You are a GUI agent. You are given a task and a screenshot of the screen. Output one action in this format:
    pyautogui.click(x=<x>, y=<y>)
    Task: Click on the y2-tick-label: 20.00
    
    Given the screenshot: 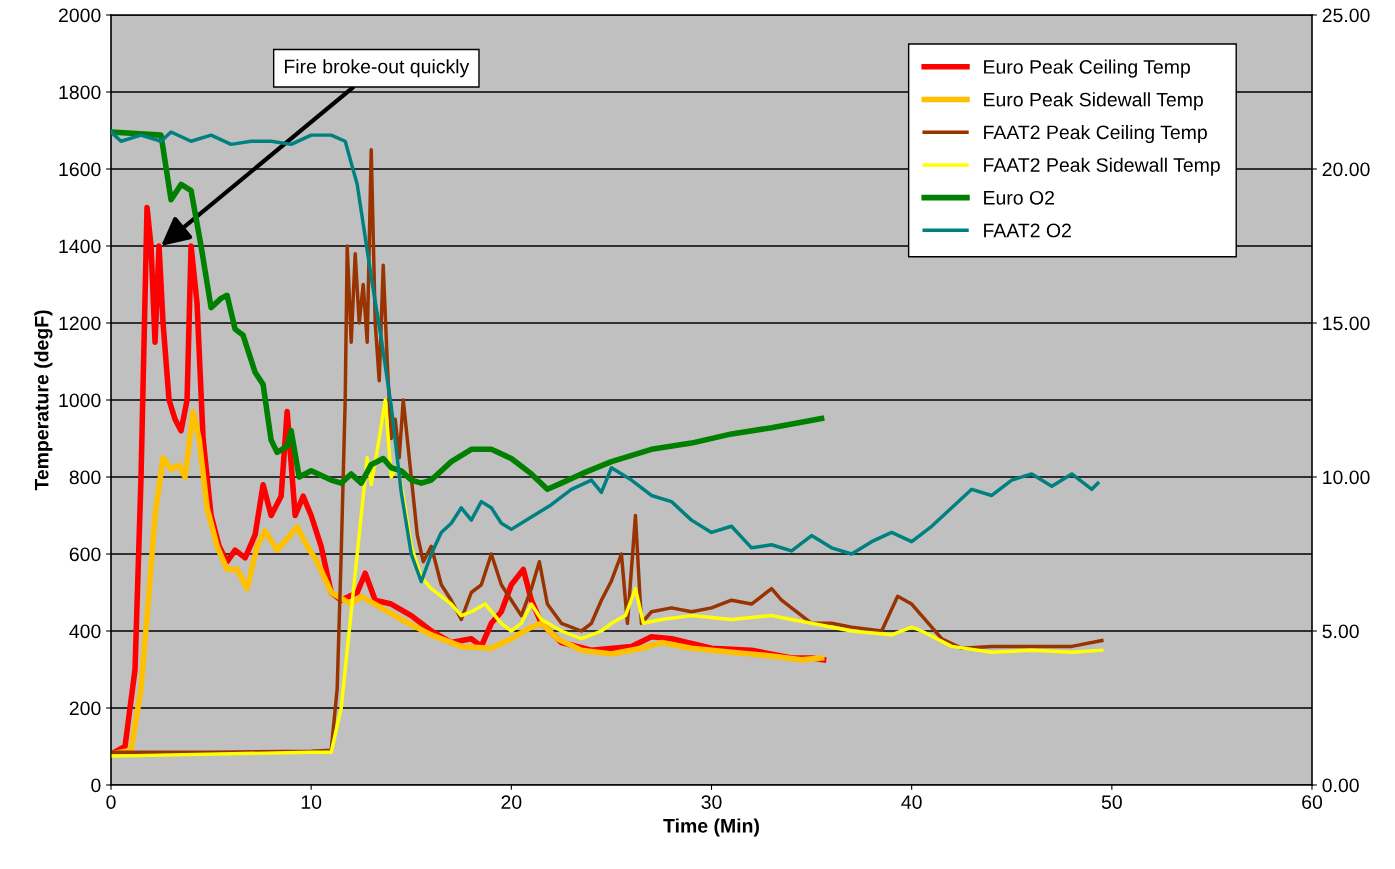 What is the action you would take?
    pyautogui.click(x=1346, y=169)
    